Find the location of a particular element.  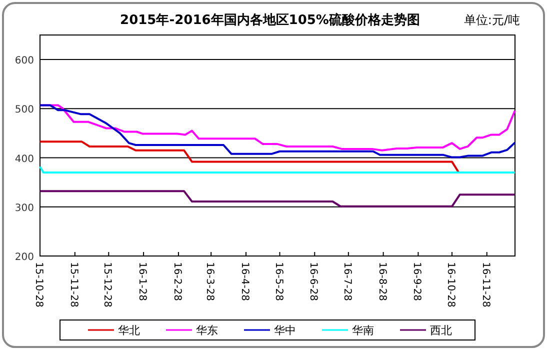

y-tick-label: 600 is located at coordinates (24, 61).